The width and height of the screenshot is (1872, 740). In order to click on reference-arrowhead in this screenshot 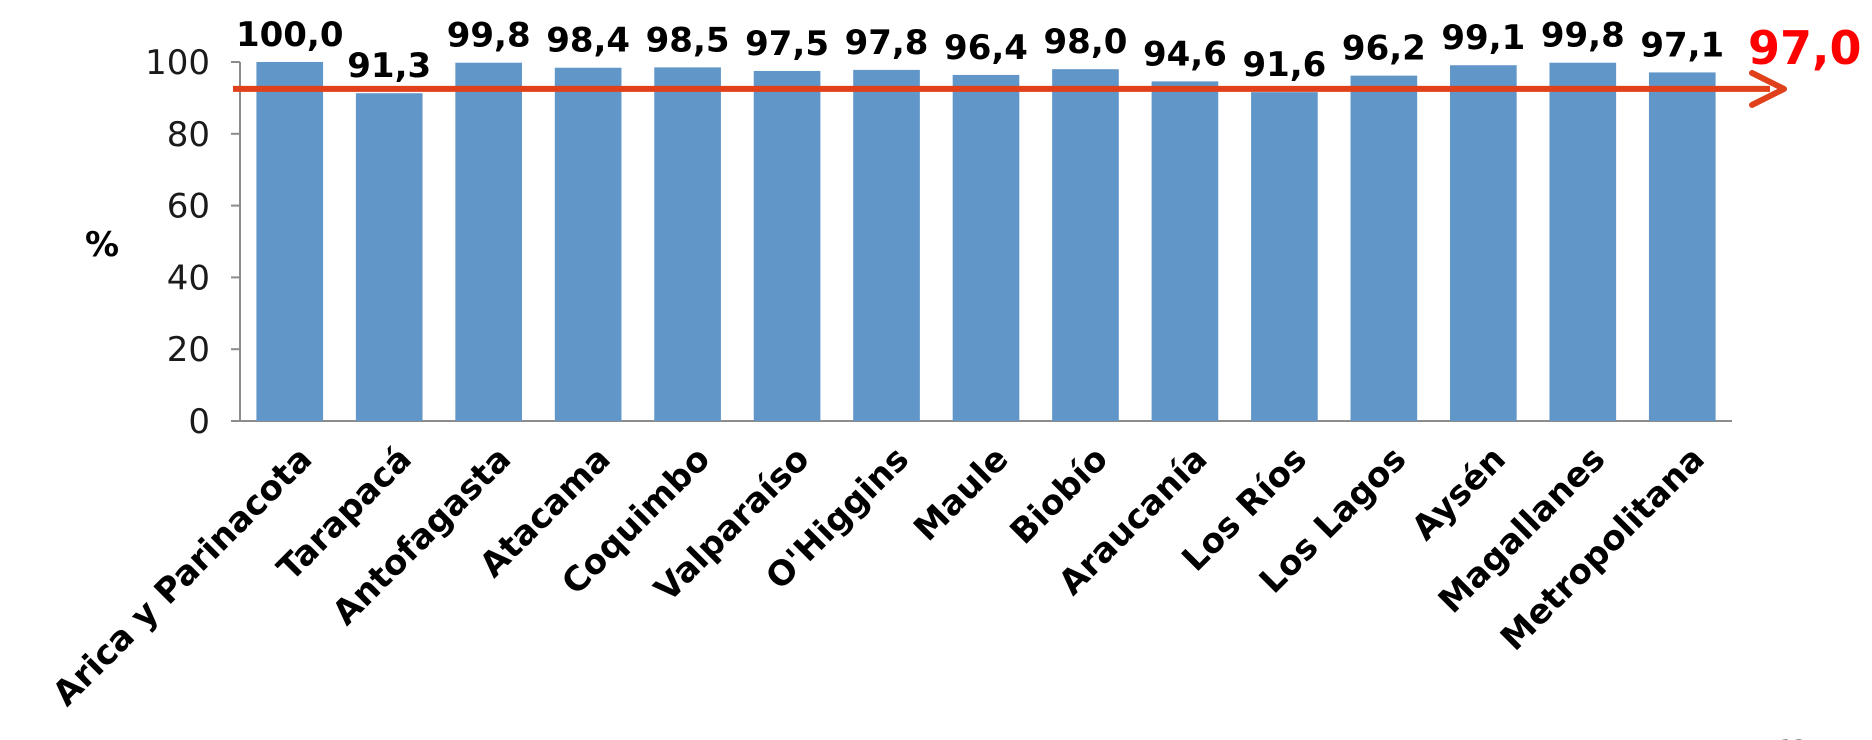, I will do `click(1768, 88)`.